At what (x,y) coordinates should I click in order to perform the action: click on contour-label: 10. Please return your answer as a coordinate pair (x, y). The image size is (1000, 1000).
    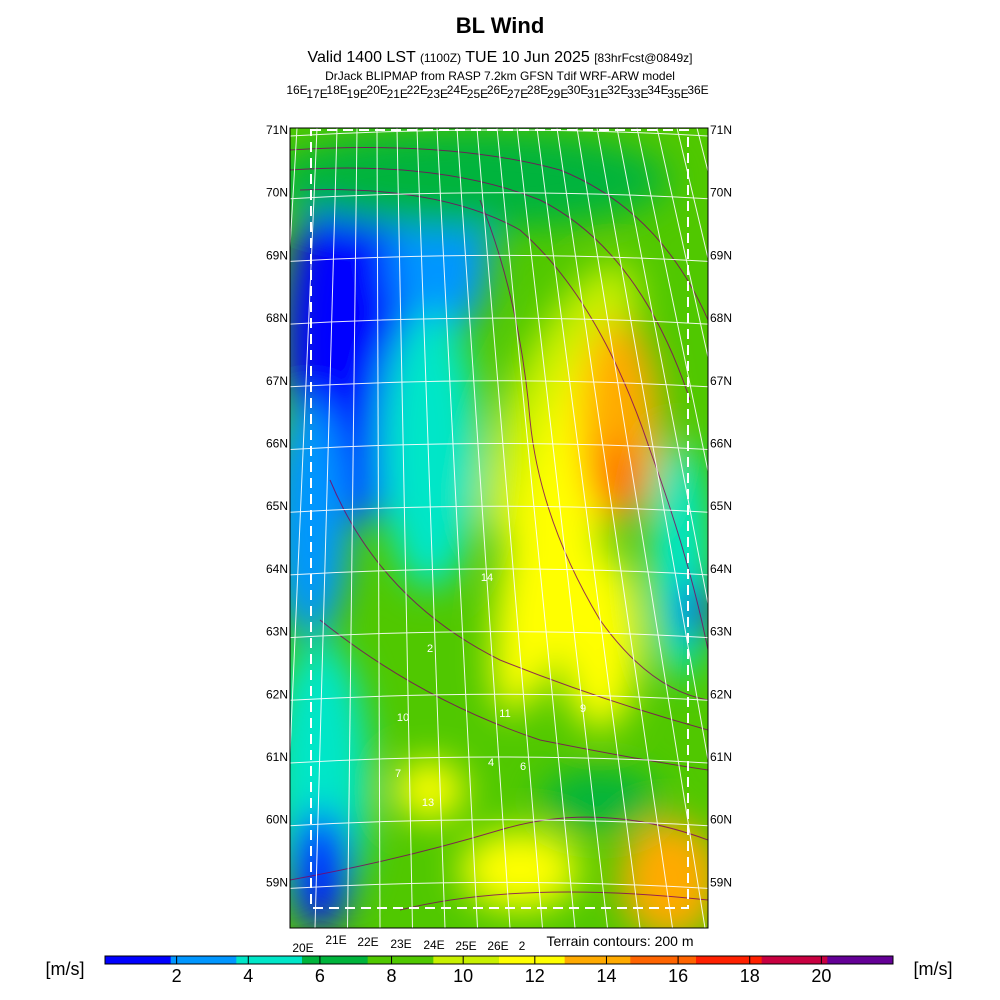
    Looking at the image, I should click on (403, 718).